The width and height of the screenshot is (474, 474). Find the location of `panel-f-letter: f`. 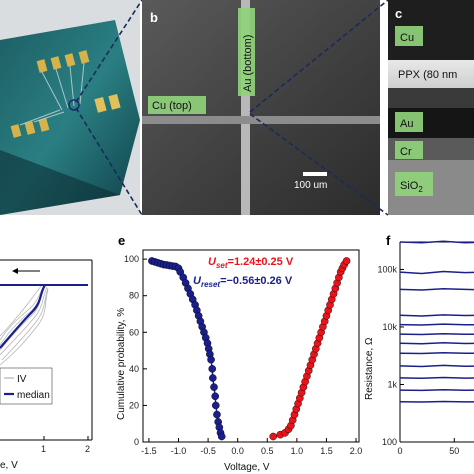

panel-f-letter: f is located at coordinates (388, 240).